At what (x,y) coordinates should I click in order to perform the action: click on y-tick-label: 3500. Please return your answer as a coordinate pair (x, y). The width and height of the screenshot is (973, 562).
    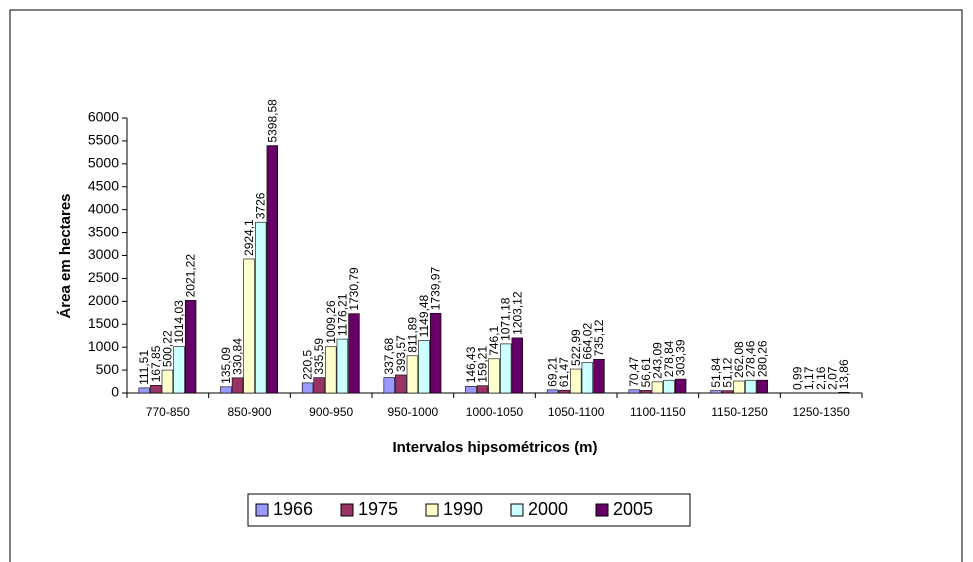
    Looking at the image, I should click on (103, 231).